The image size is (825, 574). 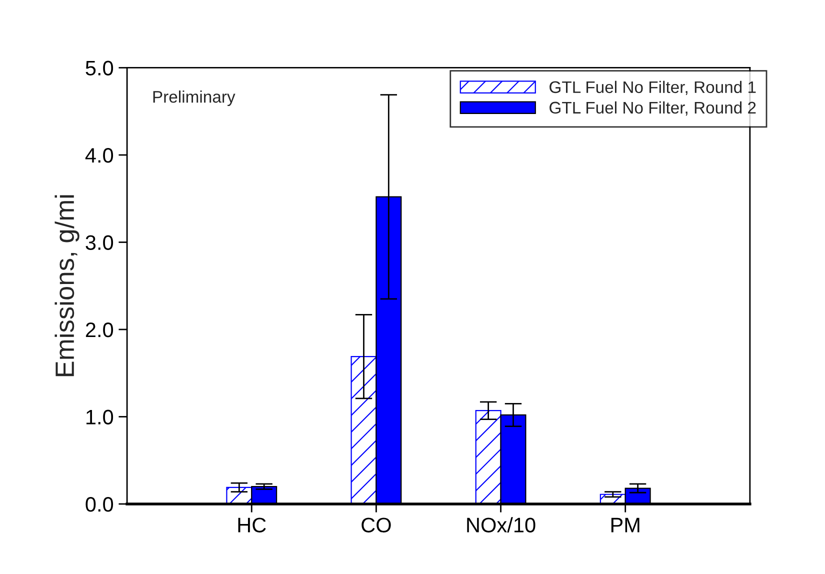 What do you see at coordinates (100, 504) in the screenshot?
I see `y-tick-label: 0.0` at bounding box center [100, 504].